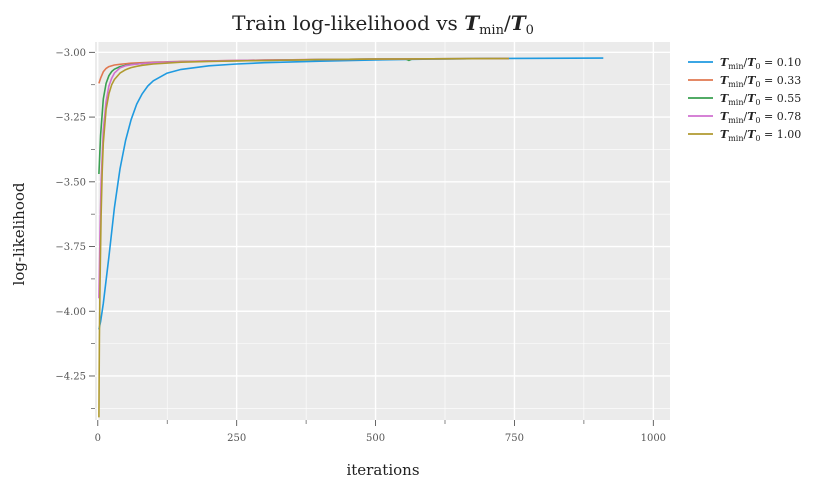 This screenshot has height=487, width=830. I want to click on legend-item: Tmin/T0 = 0.78, so click(744, 117).